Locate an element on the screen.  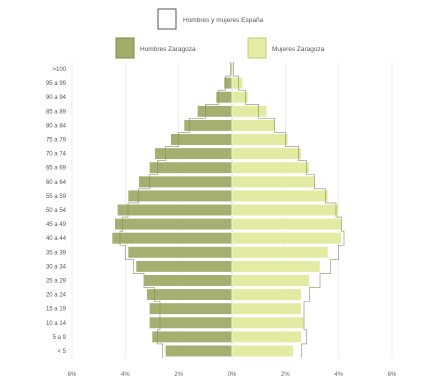
y-tick-label: 50 a 54 is located at coordinates (56, 211).